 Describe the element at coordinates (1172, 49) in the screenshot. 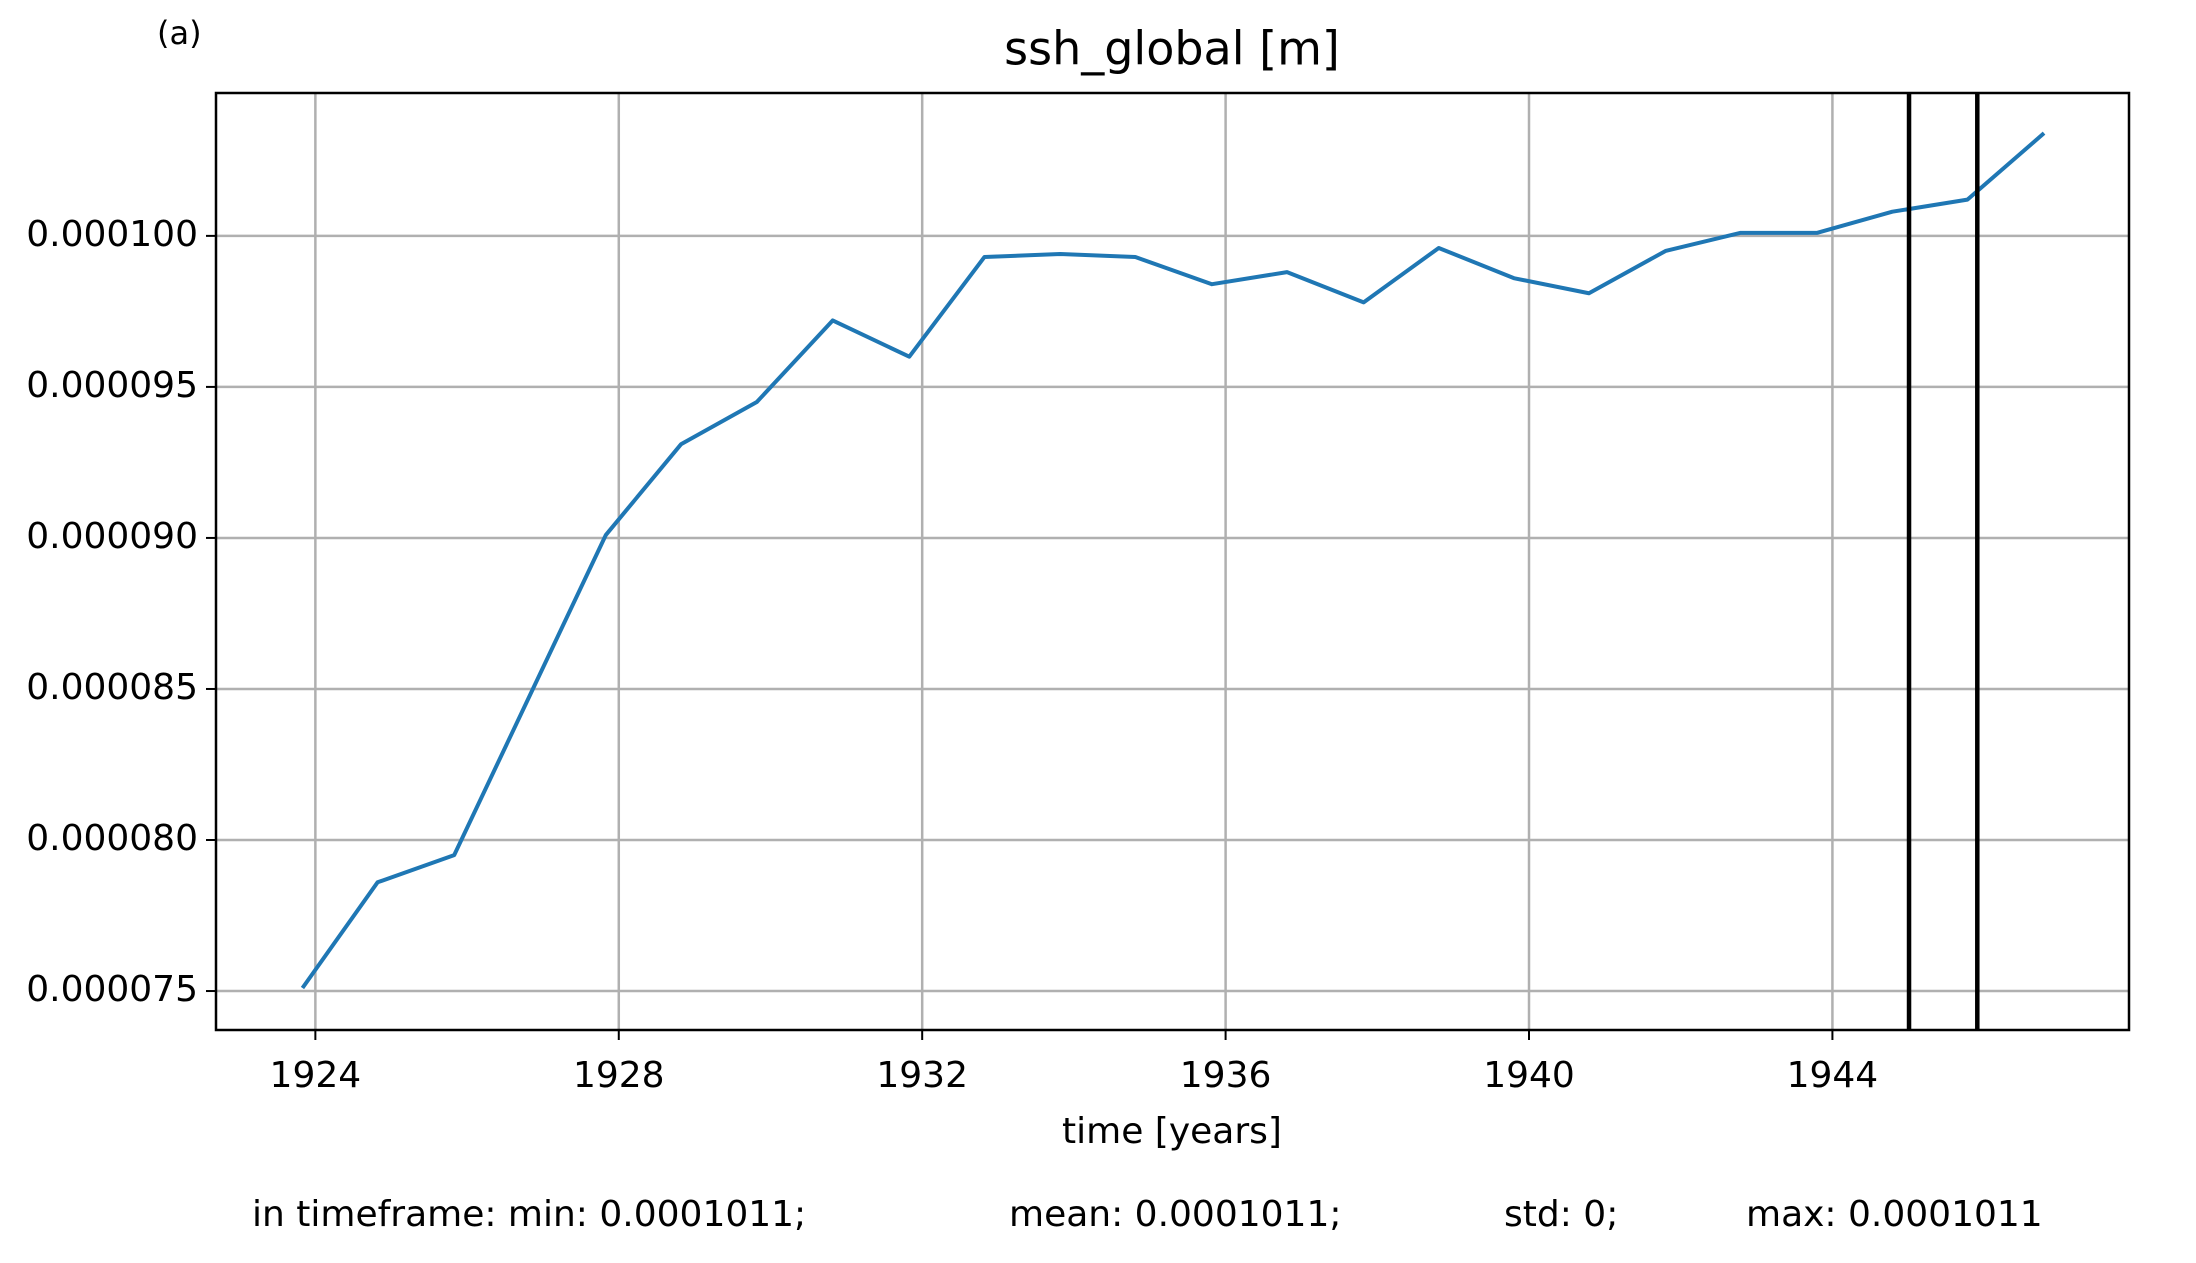

I see `chart-title: ssh_global [m]` at that location.